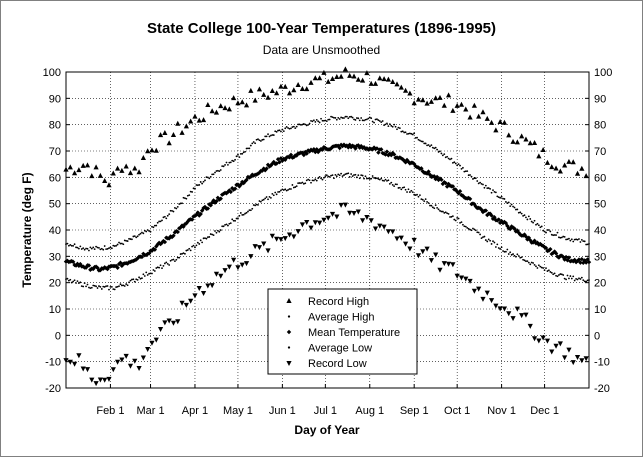 The image size is (643, 457). What do you see at coordinates (600, 231) in the screenshot?
I see `y-tick-label-right: 40` at bounding box center [600, 231].